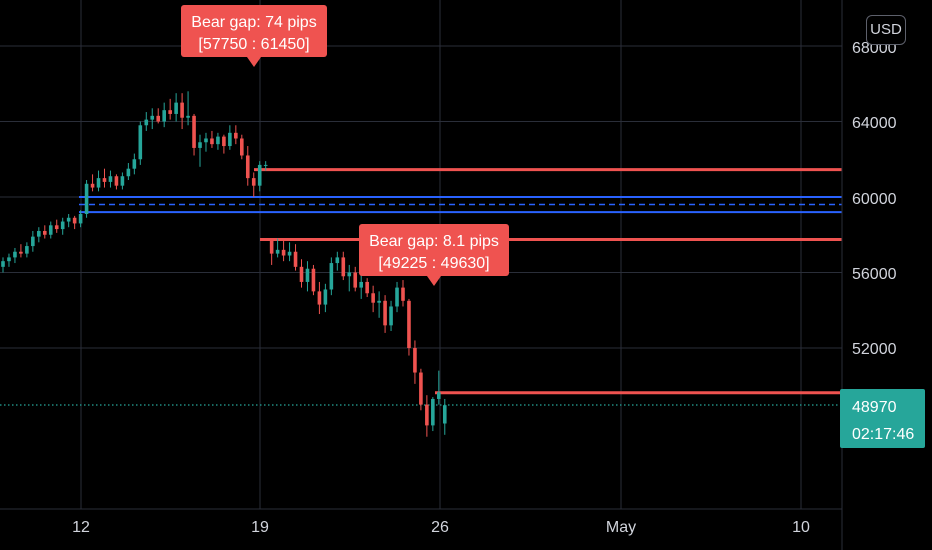  What do you see at coordinates (621, 527) in the screenshot?
I see `x-tick-label: May` at bounding box center [621, 527].